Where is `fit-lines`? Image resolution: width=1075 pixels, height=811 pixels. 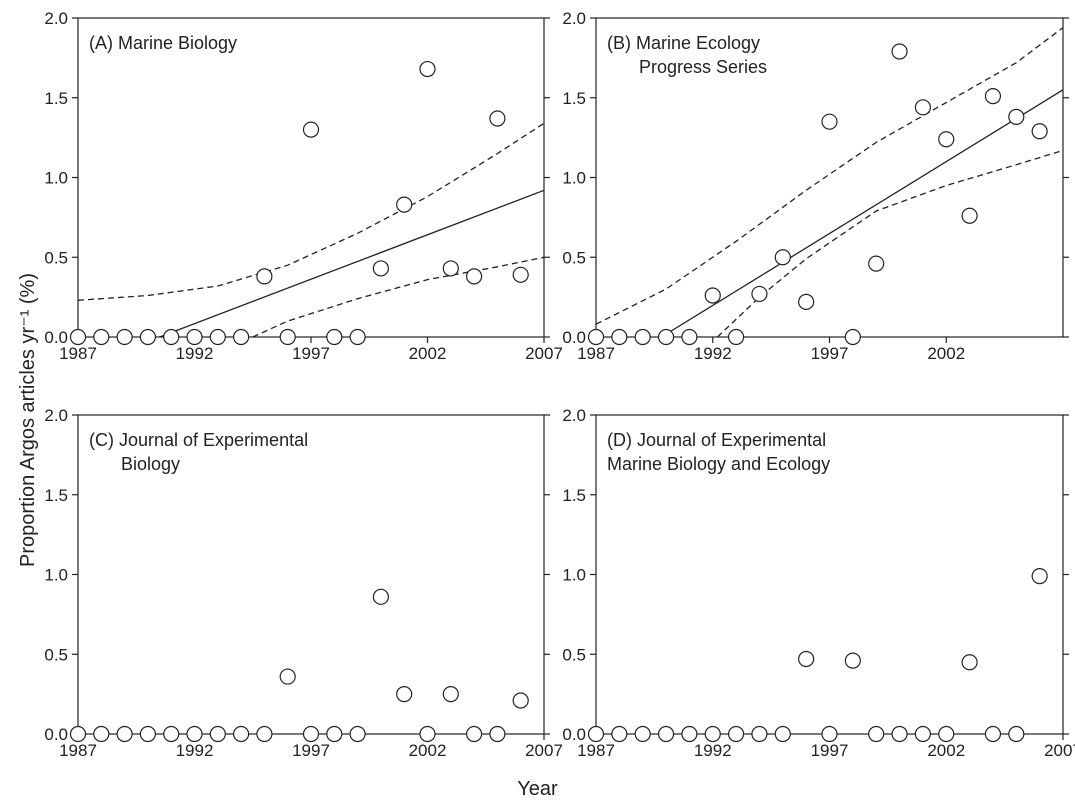 fit-lines is located at coordinates (311, 229).